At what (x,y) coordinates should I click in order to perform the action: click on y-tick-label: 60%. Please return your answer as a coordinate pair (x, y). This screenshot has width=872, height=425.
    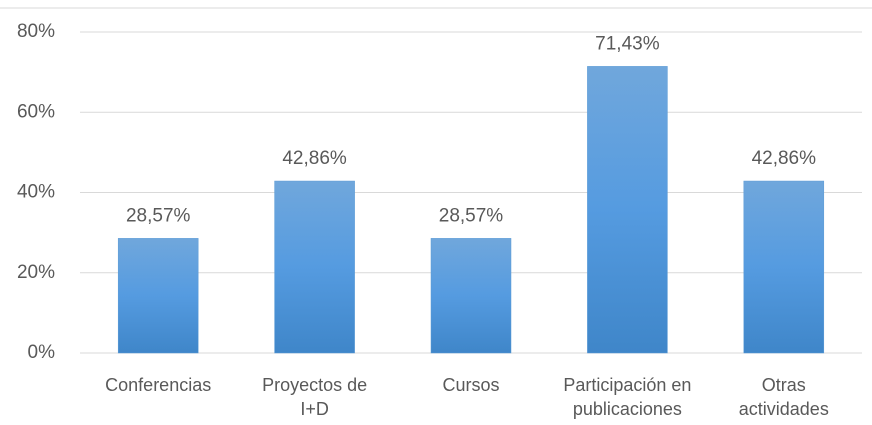
    Looking at the image, I should click on (36, 111).